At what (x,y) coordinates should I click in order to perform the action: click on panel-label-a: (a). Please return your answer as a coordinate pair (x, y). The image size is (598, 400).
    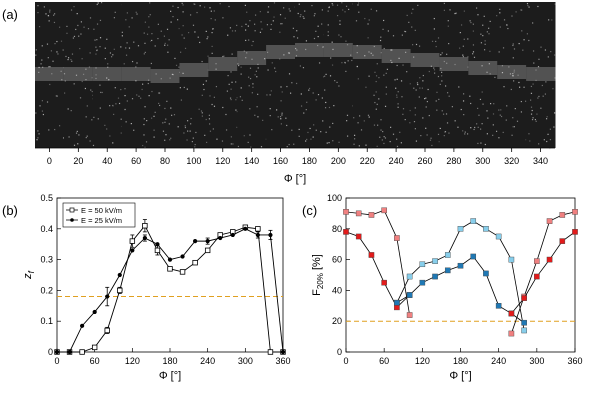
    Looking at the image, I should click on (10, 14).